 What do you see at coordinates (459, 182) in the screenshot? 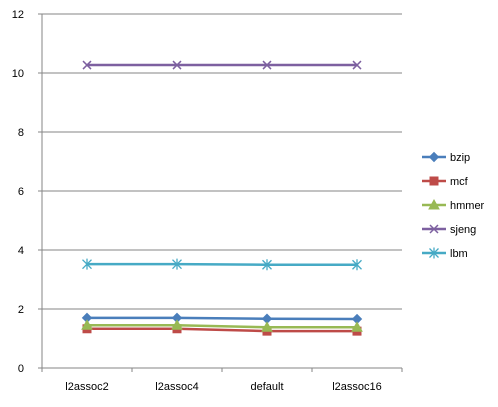
I see `legend-label: mcf` at bounding box center [459, 182].